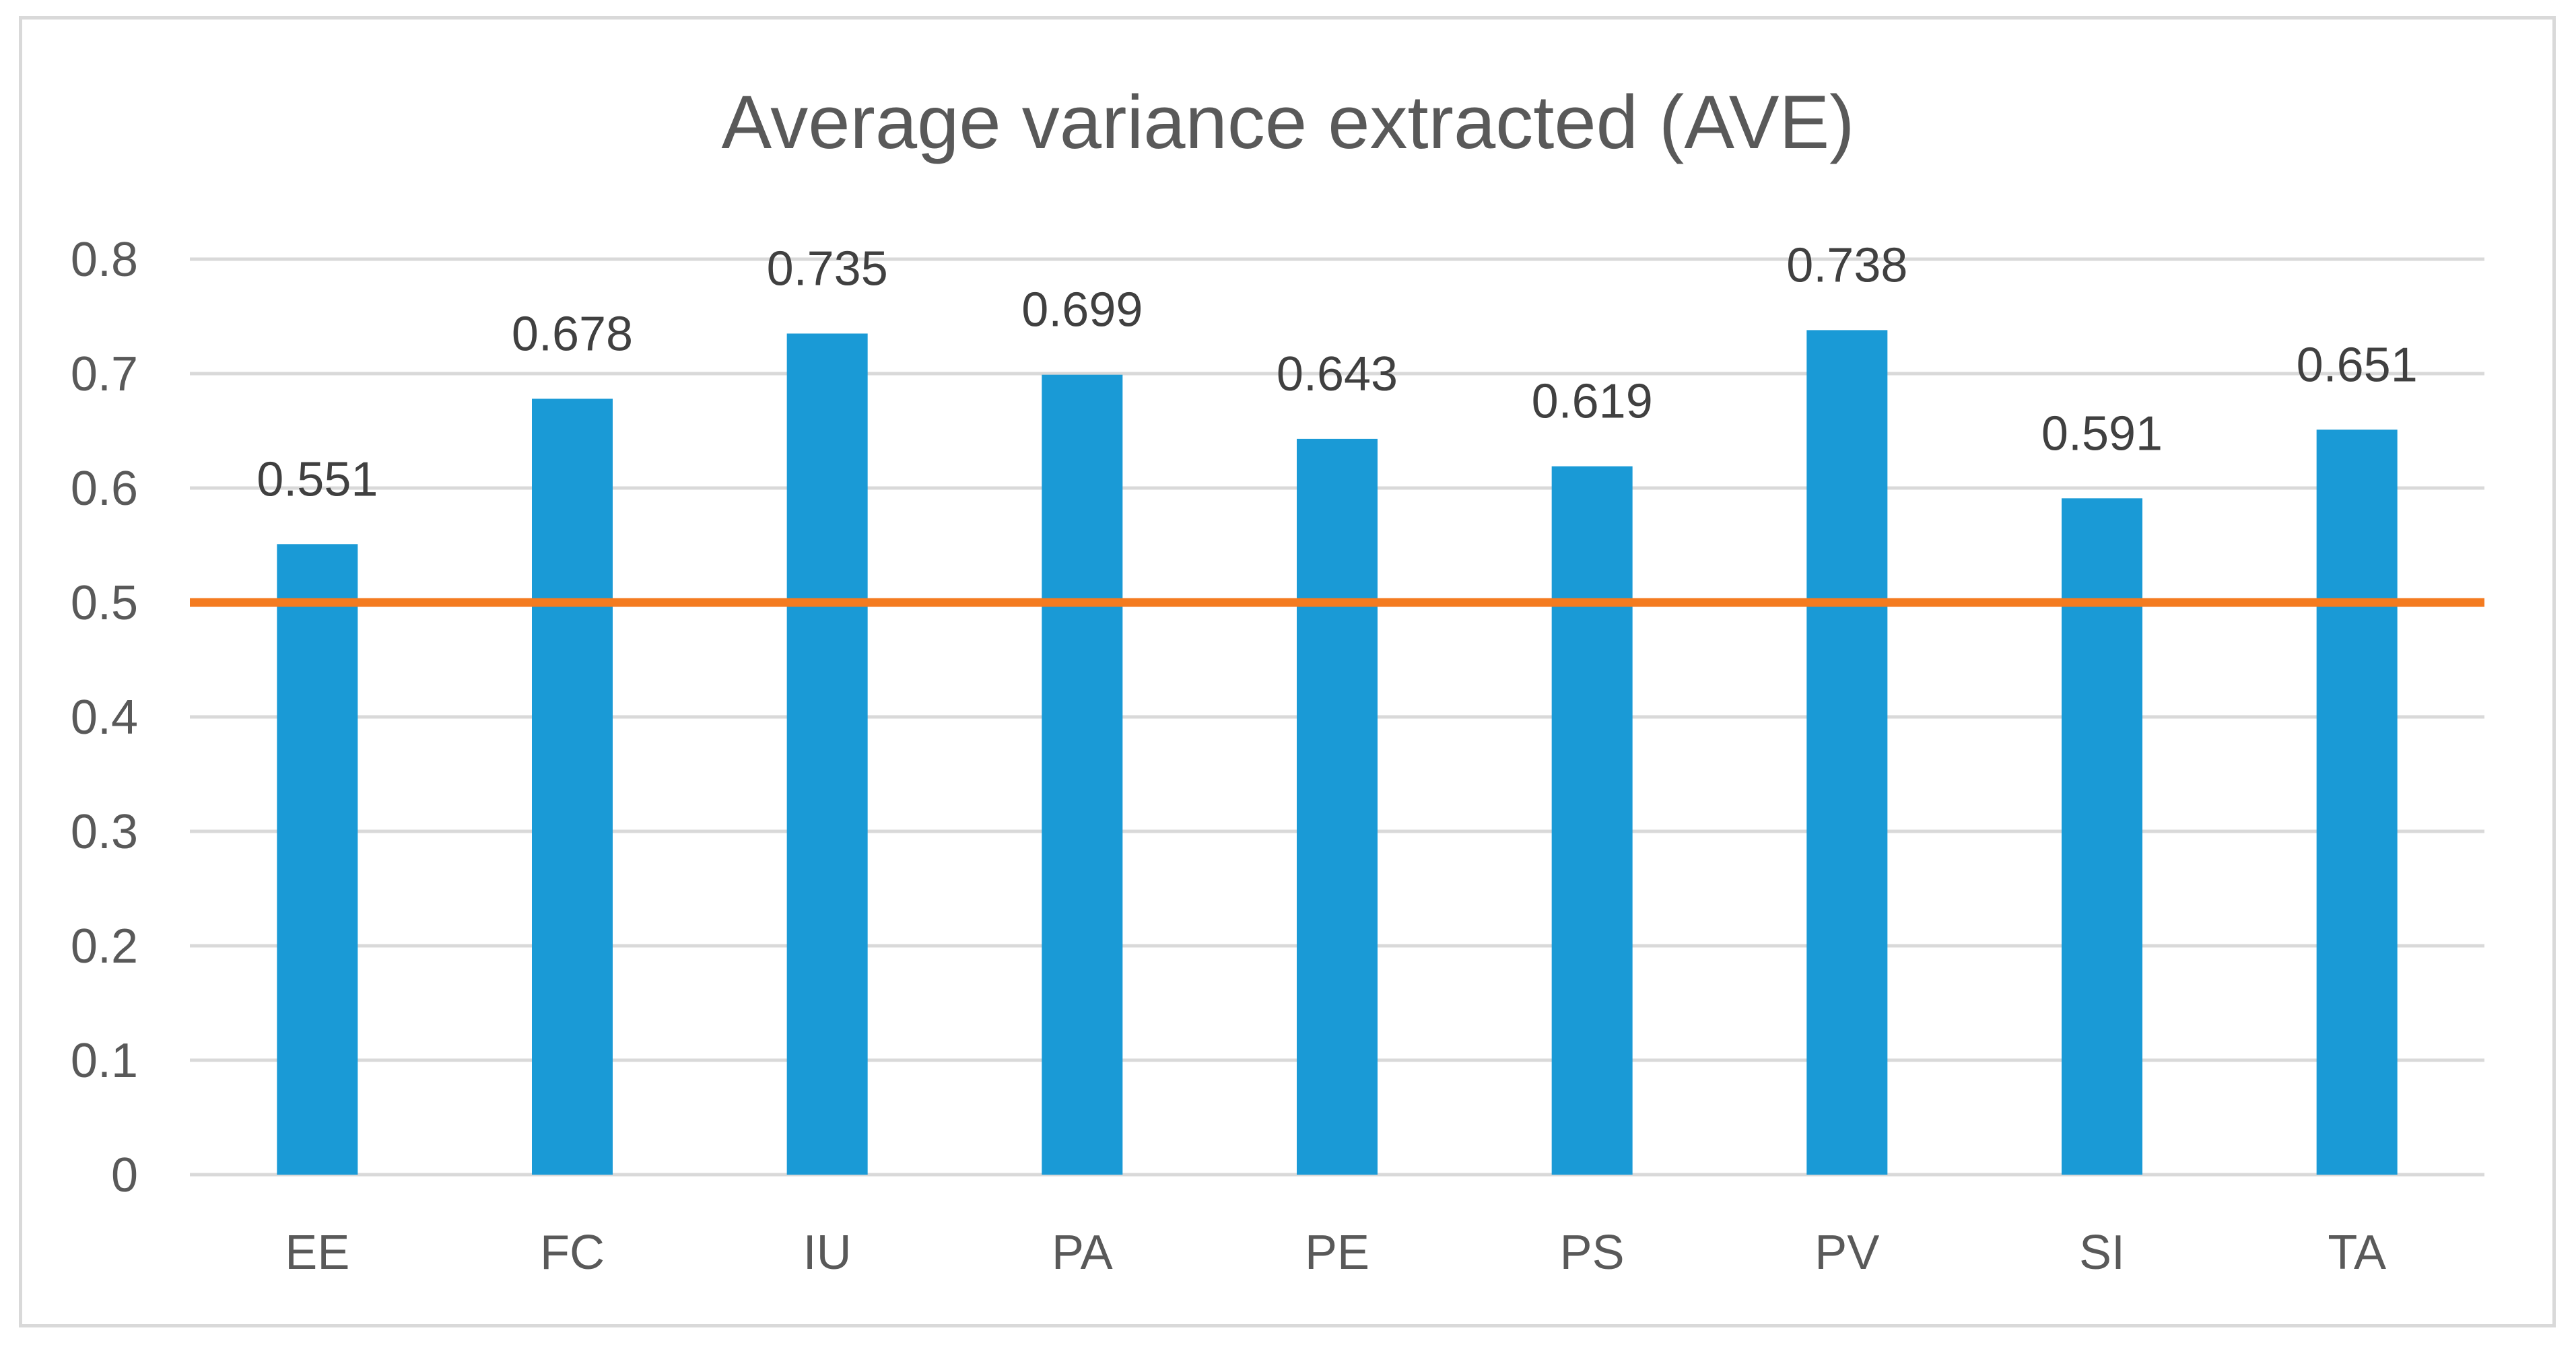 The width and height of the screenshot is (2576, 1349). I want to click on bar-ps, so click(1592, 820).